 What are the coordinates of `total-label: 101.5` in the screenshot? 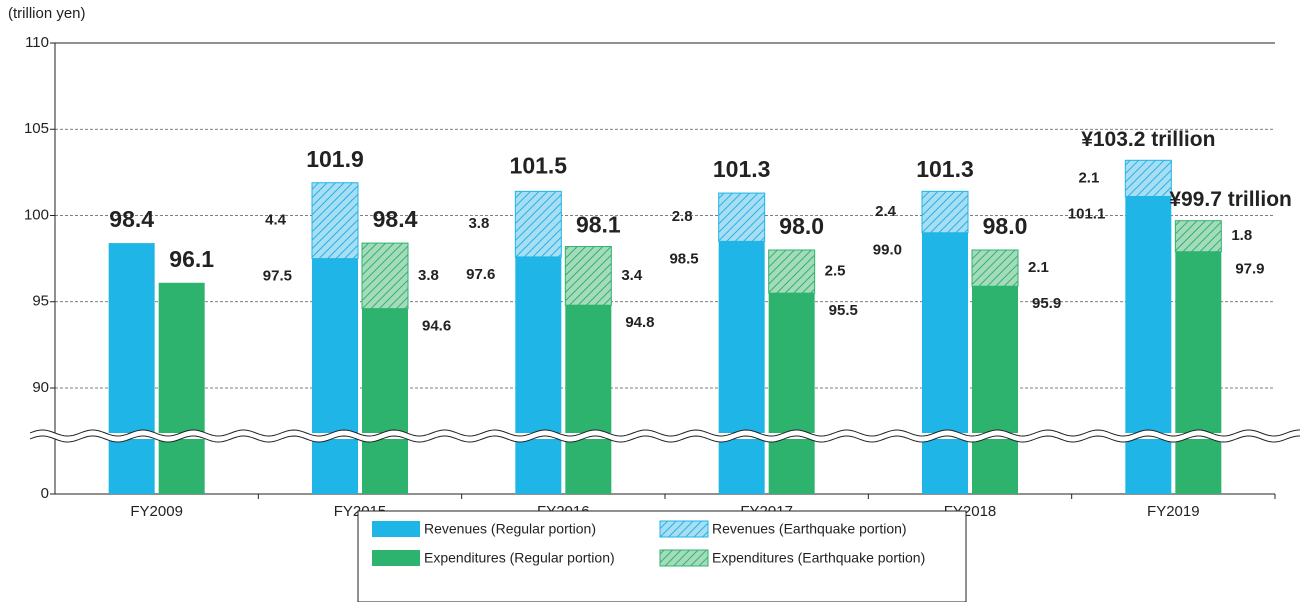 It's located at (539, 166).